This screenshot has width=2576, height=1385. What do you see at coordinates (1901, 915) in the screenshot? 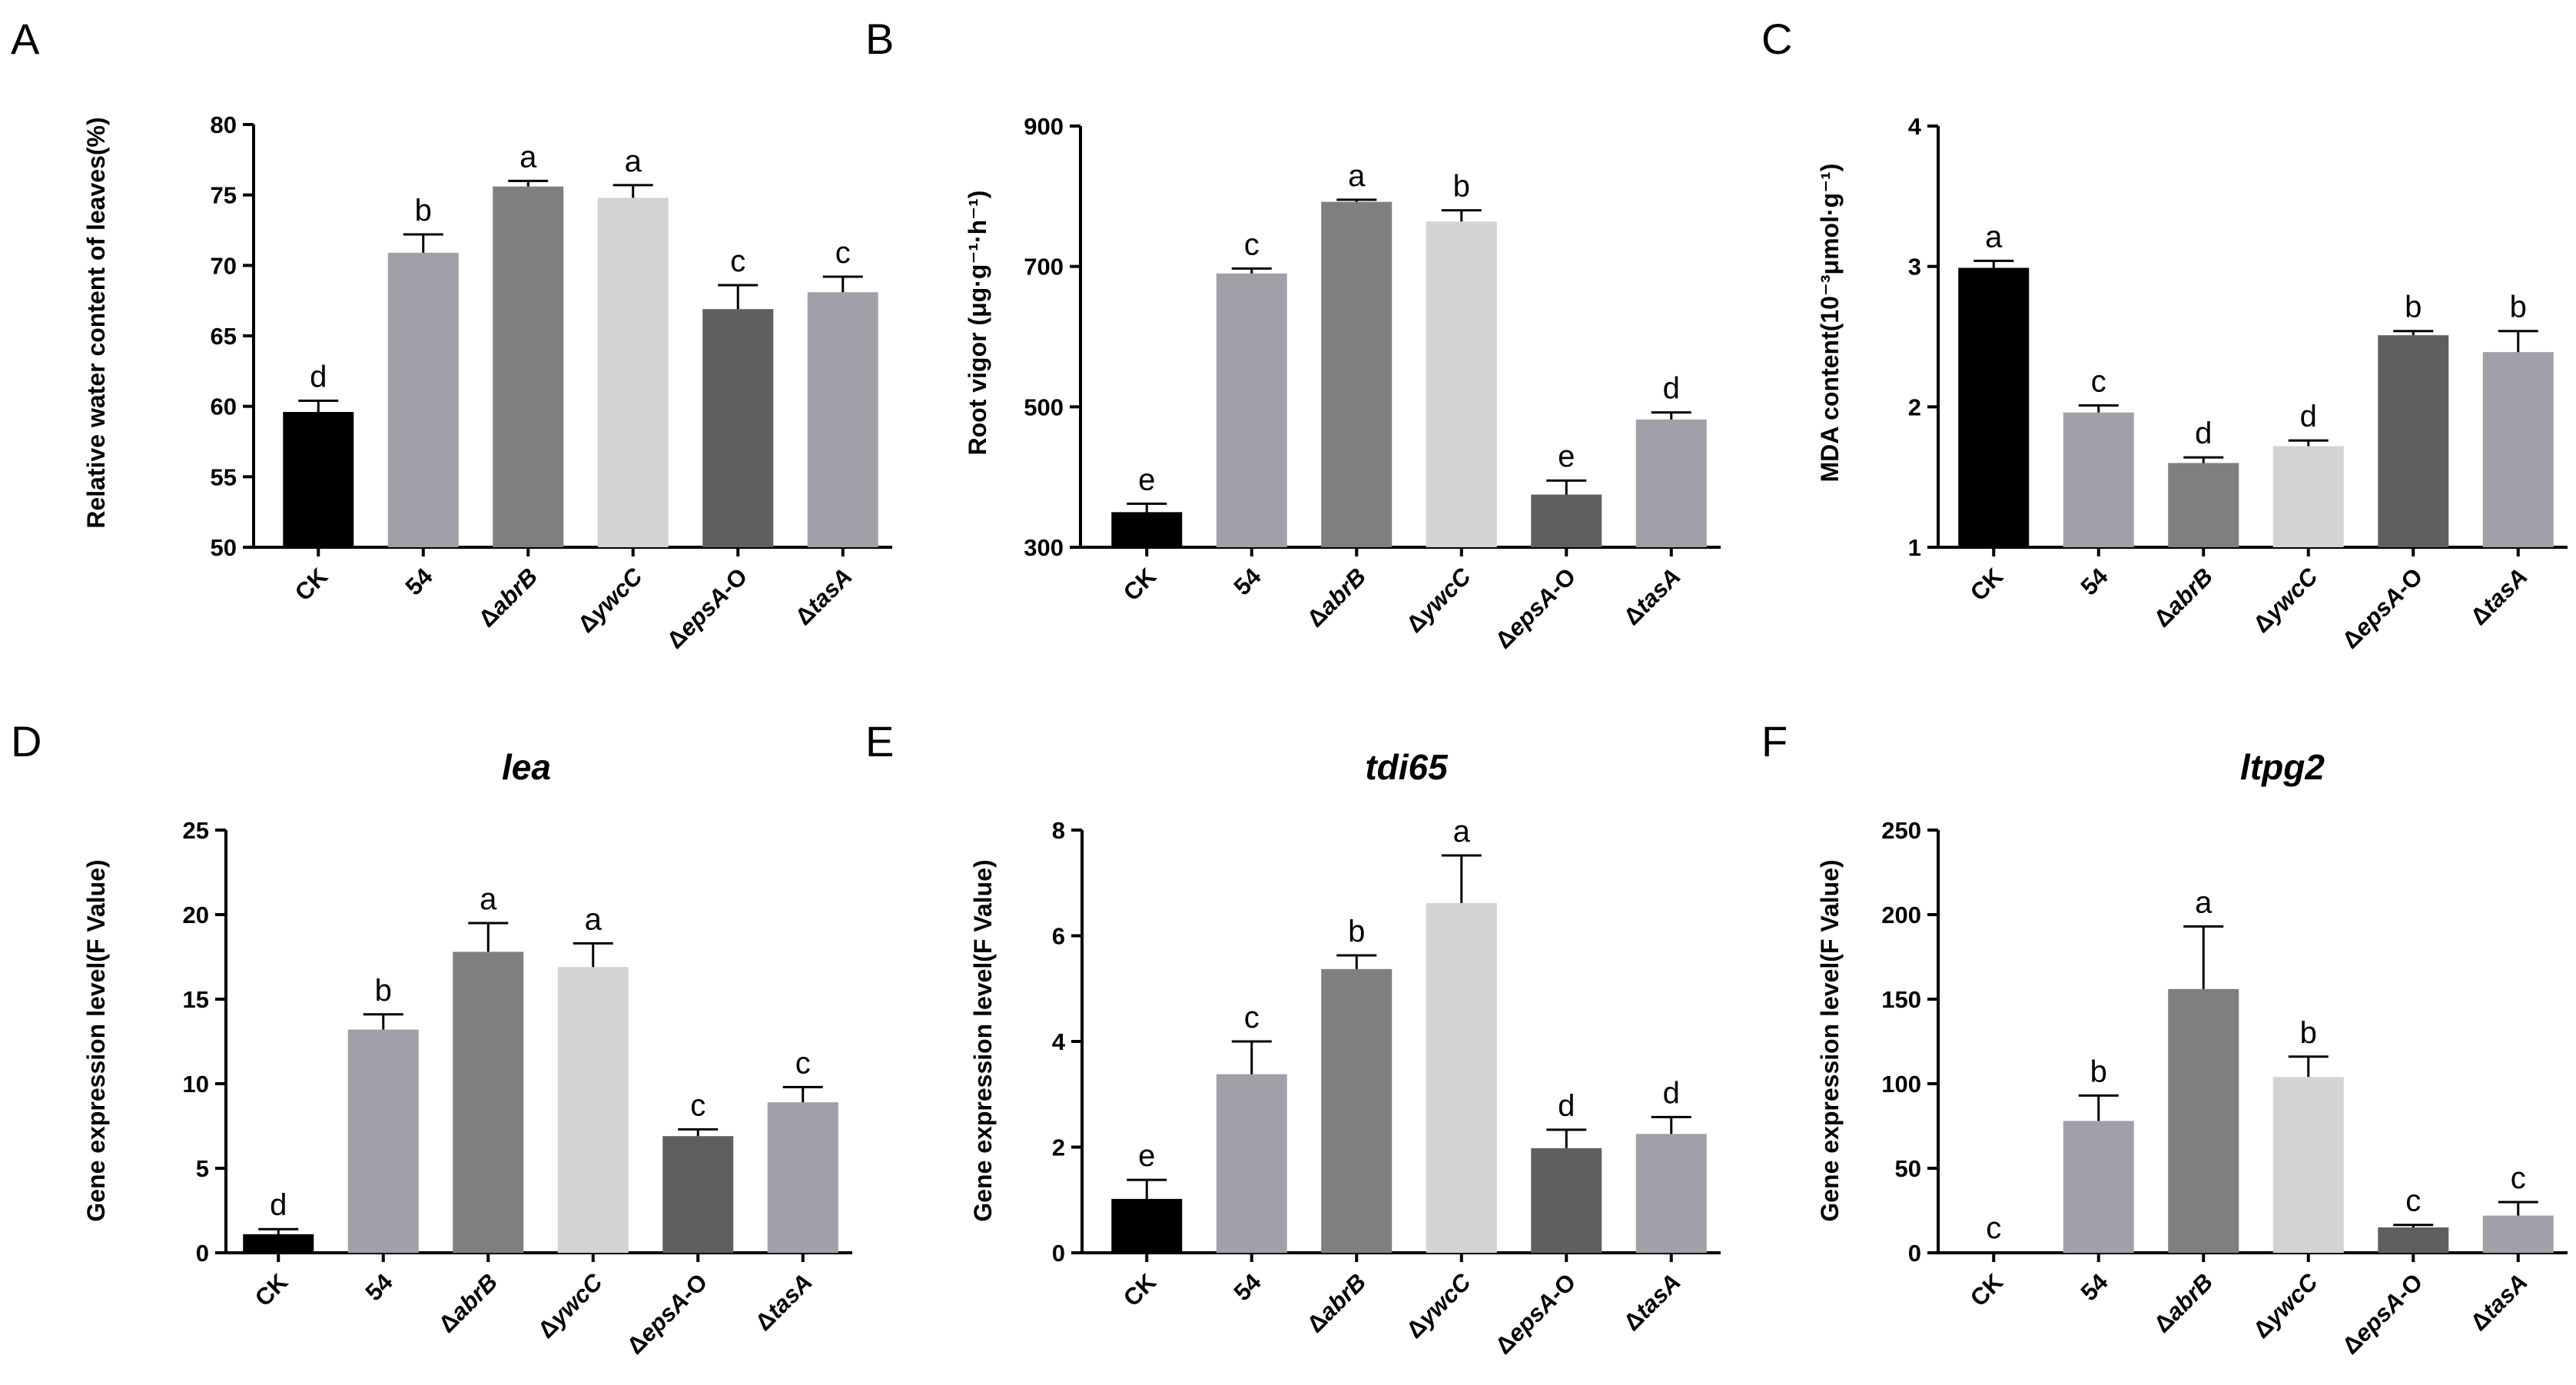
I see `y-tick-label: 200` at bounding box center [1901, 915].